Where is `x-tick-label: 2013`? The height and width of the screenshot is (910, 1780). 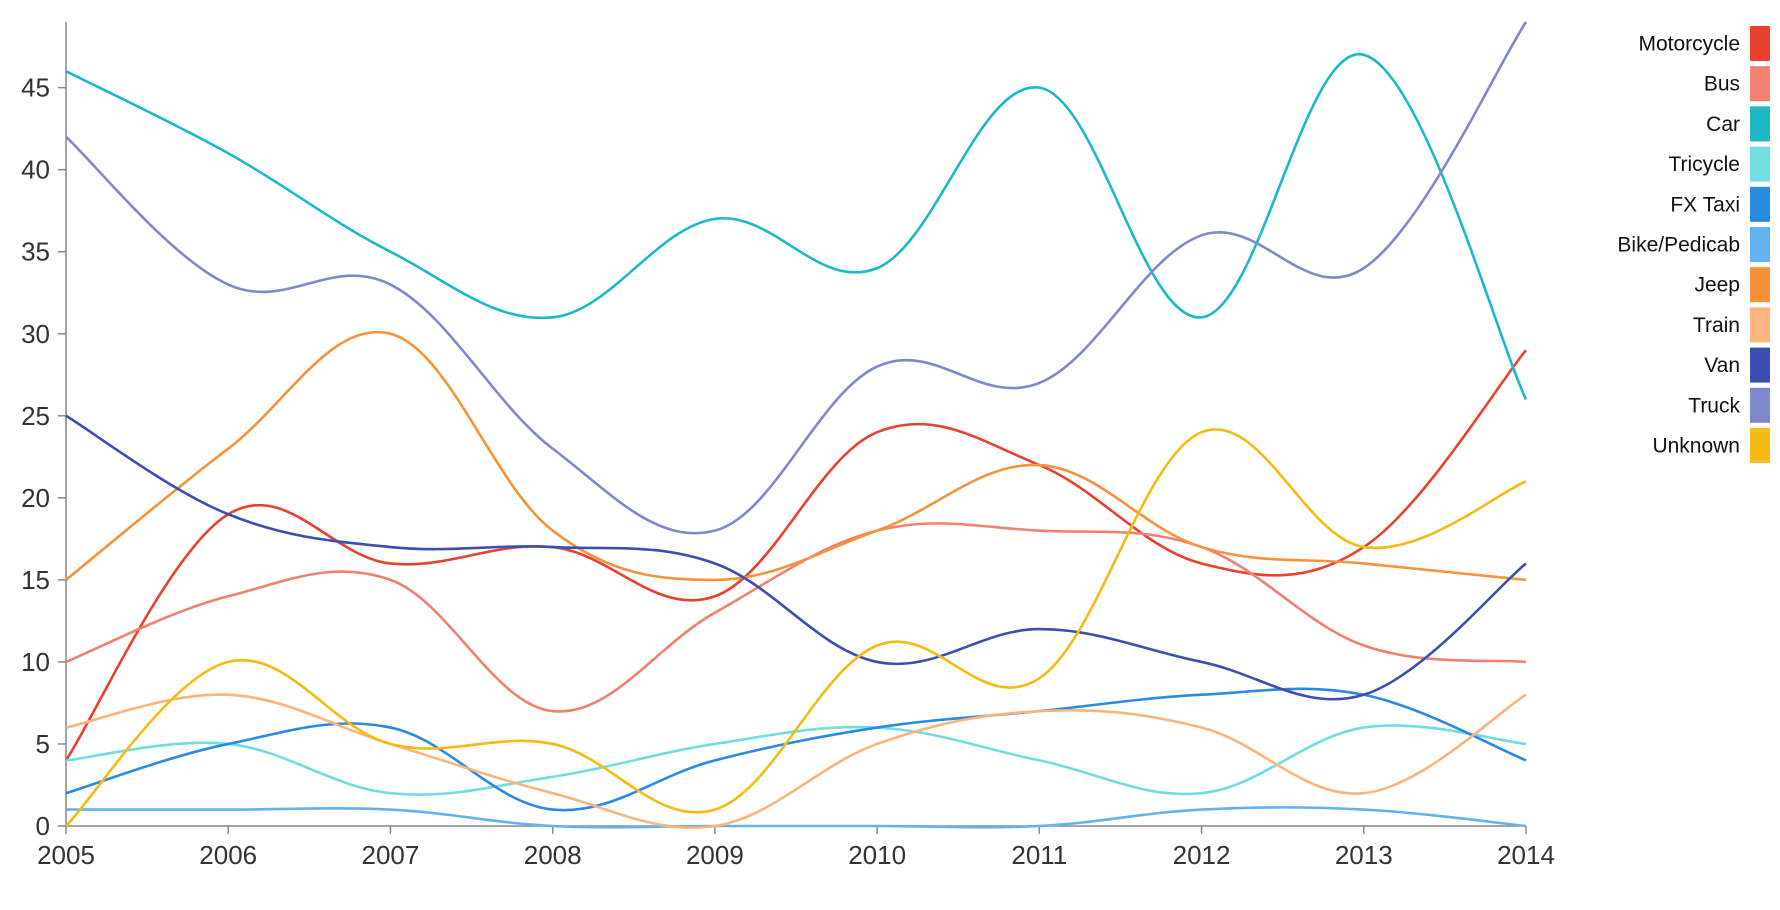 x-tick-label: 2013 is located at coordinates (1364, 855).